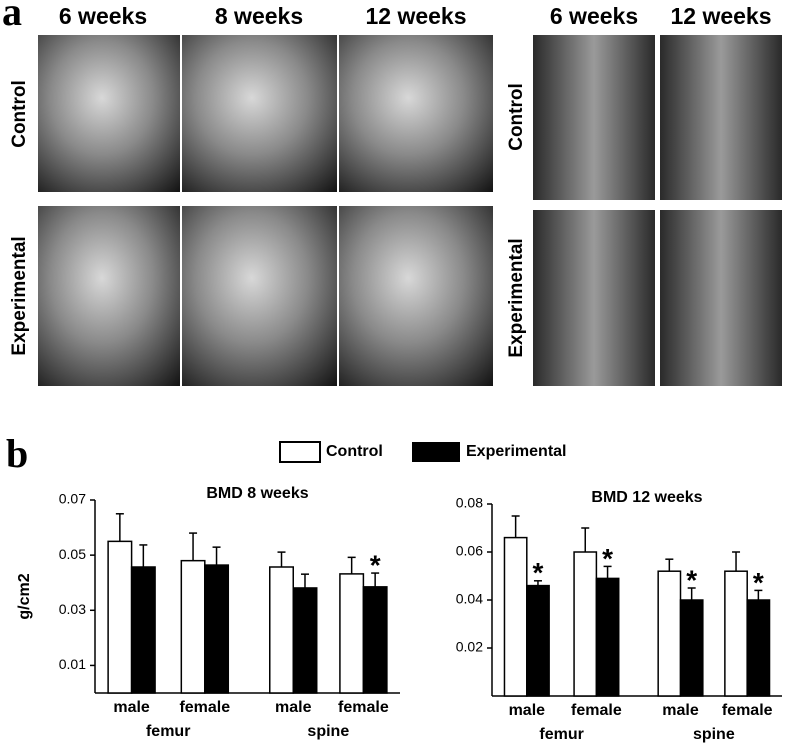  What do you see at coordinates (72, 499) in the screenshot?
I see `y-tick-label: 0.07` at bounding box center [72, 499].